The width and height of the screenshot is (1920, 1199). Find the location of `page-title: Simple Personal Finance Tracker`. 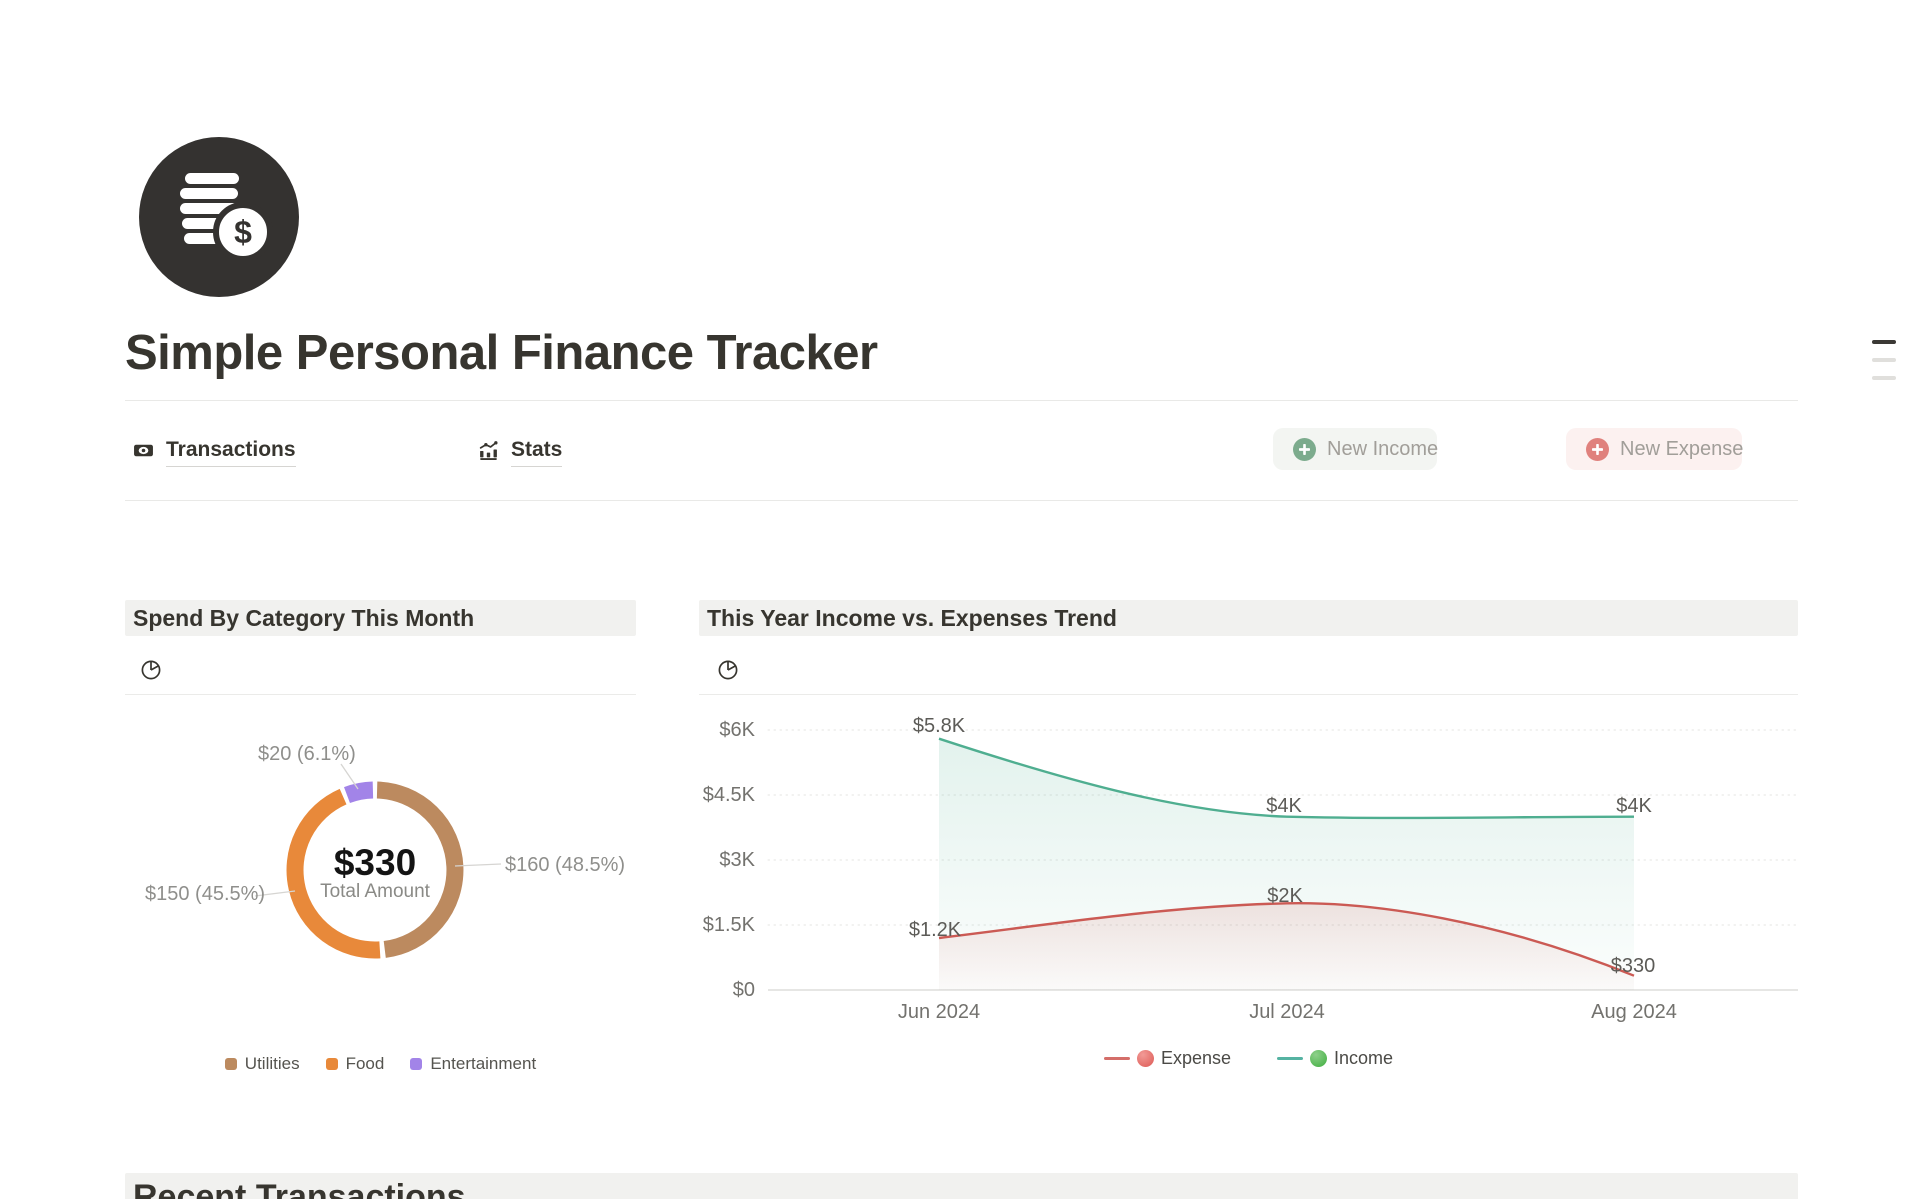

page-title: Simple Personal Finance Tracker is located at coordinates (501, 353).